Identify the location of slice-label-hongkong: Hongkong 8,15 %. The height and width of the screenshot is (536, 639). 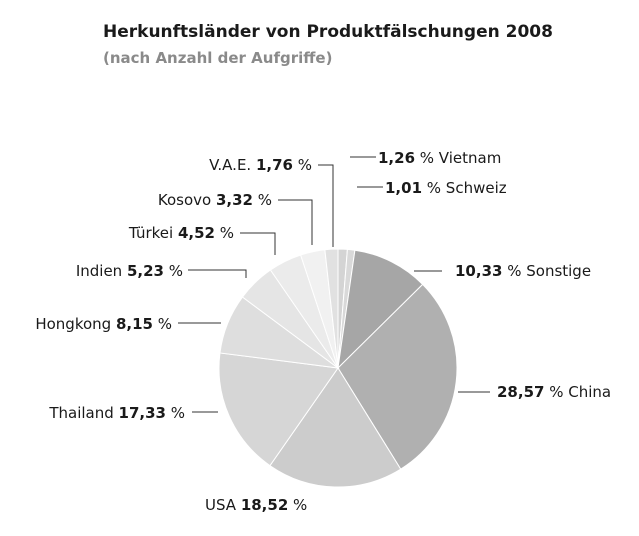
(103, 324).